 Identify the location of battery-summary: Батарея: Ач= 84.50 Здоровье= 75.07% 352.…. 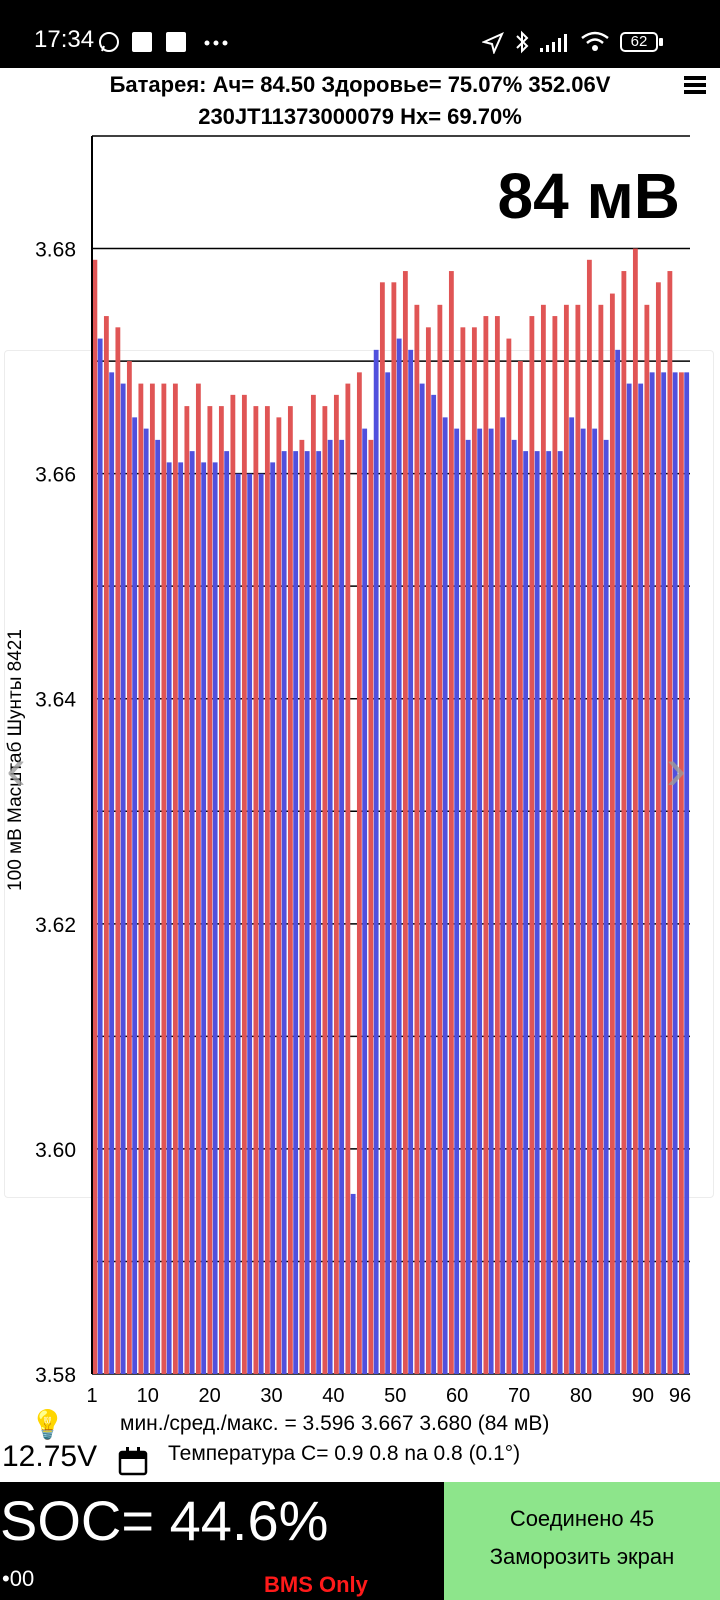
(360, 84).